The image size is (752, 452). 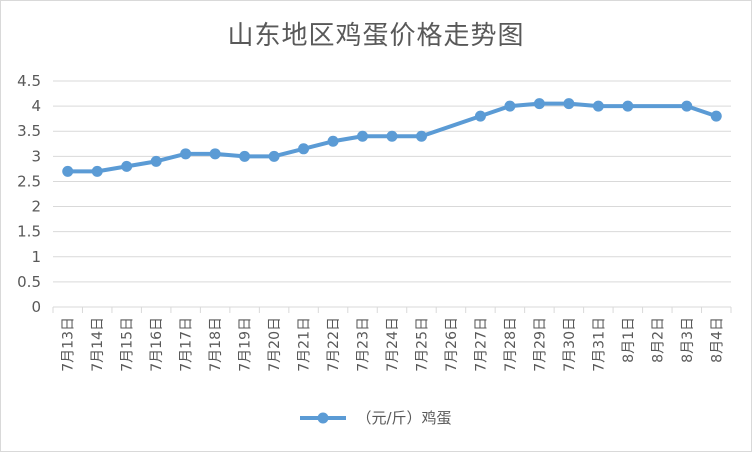 What do you see at coordinates (246, 344) in the screenshot?
I see `x-tick-label: 7月19日` at bounding box center [246, 344].